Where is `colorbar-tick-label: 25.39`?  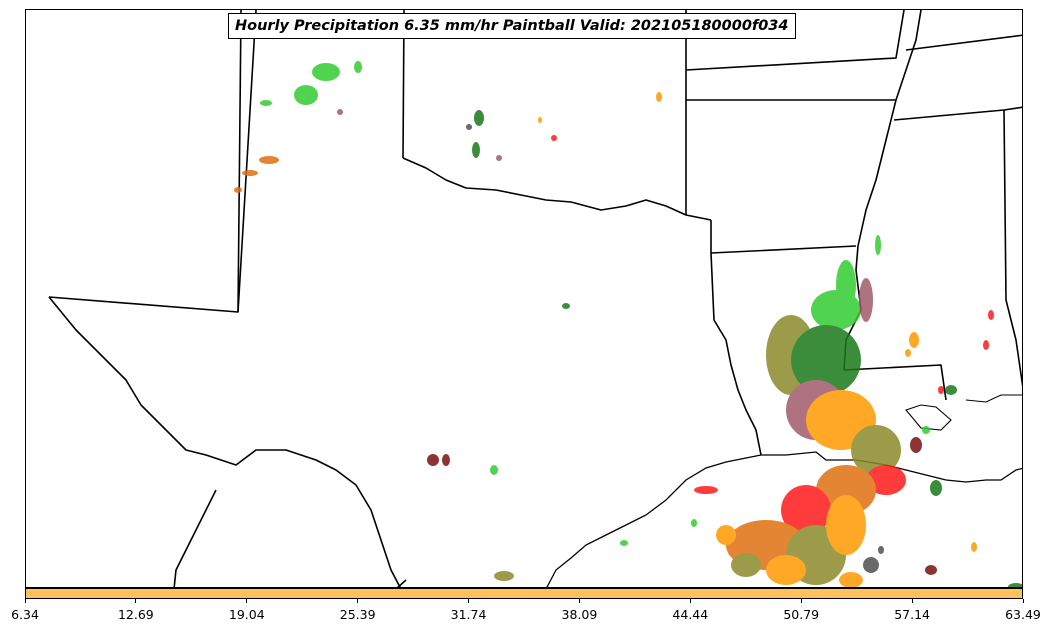
colorbar-tick-label: 25.39 is located at coordinates (357, 614).